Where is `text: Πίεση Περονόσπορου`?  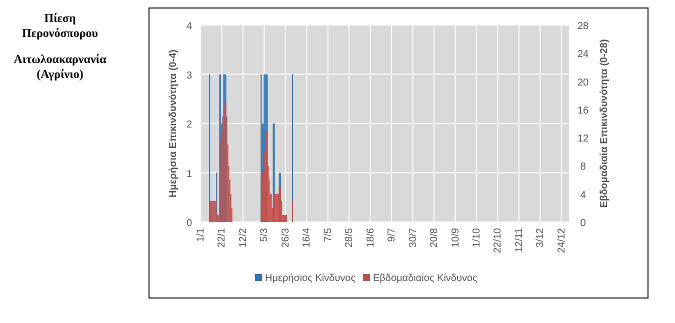
text: Πίεση Περονόσπορου is located at coordinates (60, 25).